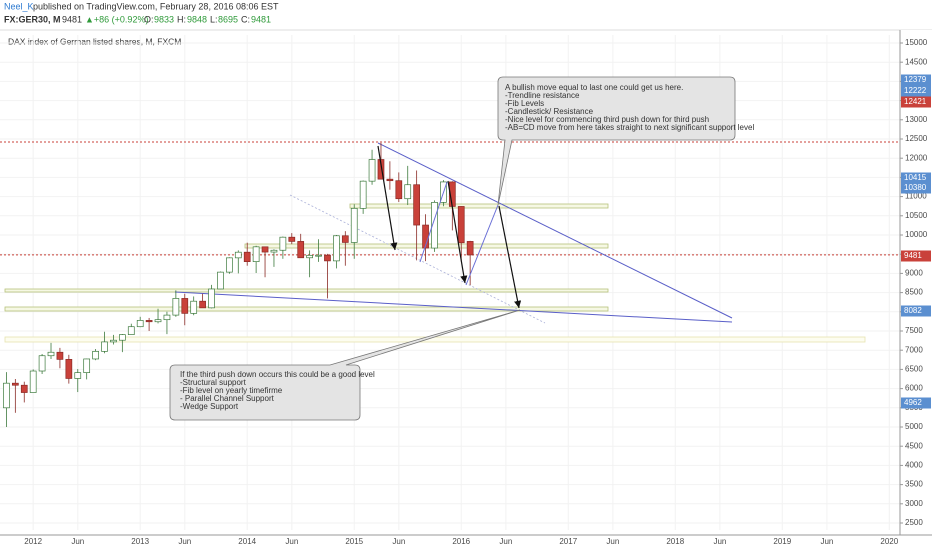 This screenshot has height=550, width=932. Describe the element at coordinates (33, 541) in the screenshot. I see `x-tick-label: 2012` at that location.